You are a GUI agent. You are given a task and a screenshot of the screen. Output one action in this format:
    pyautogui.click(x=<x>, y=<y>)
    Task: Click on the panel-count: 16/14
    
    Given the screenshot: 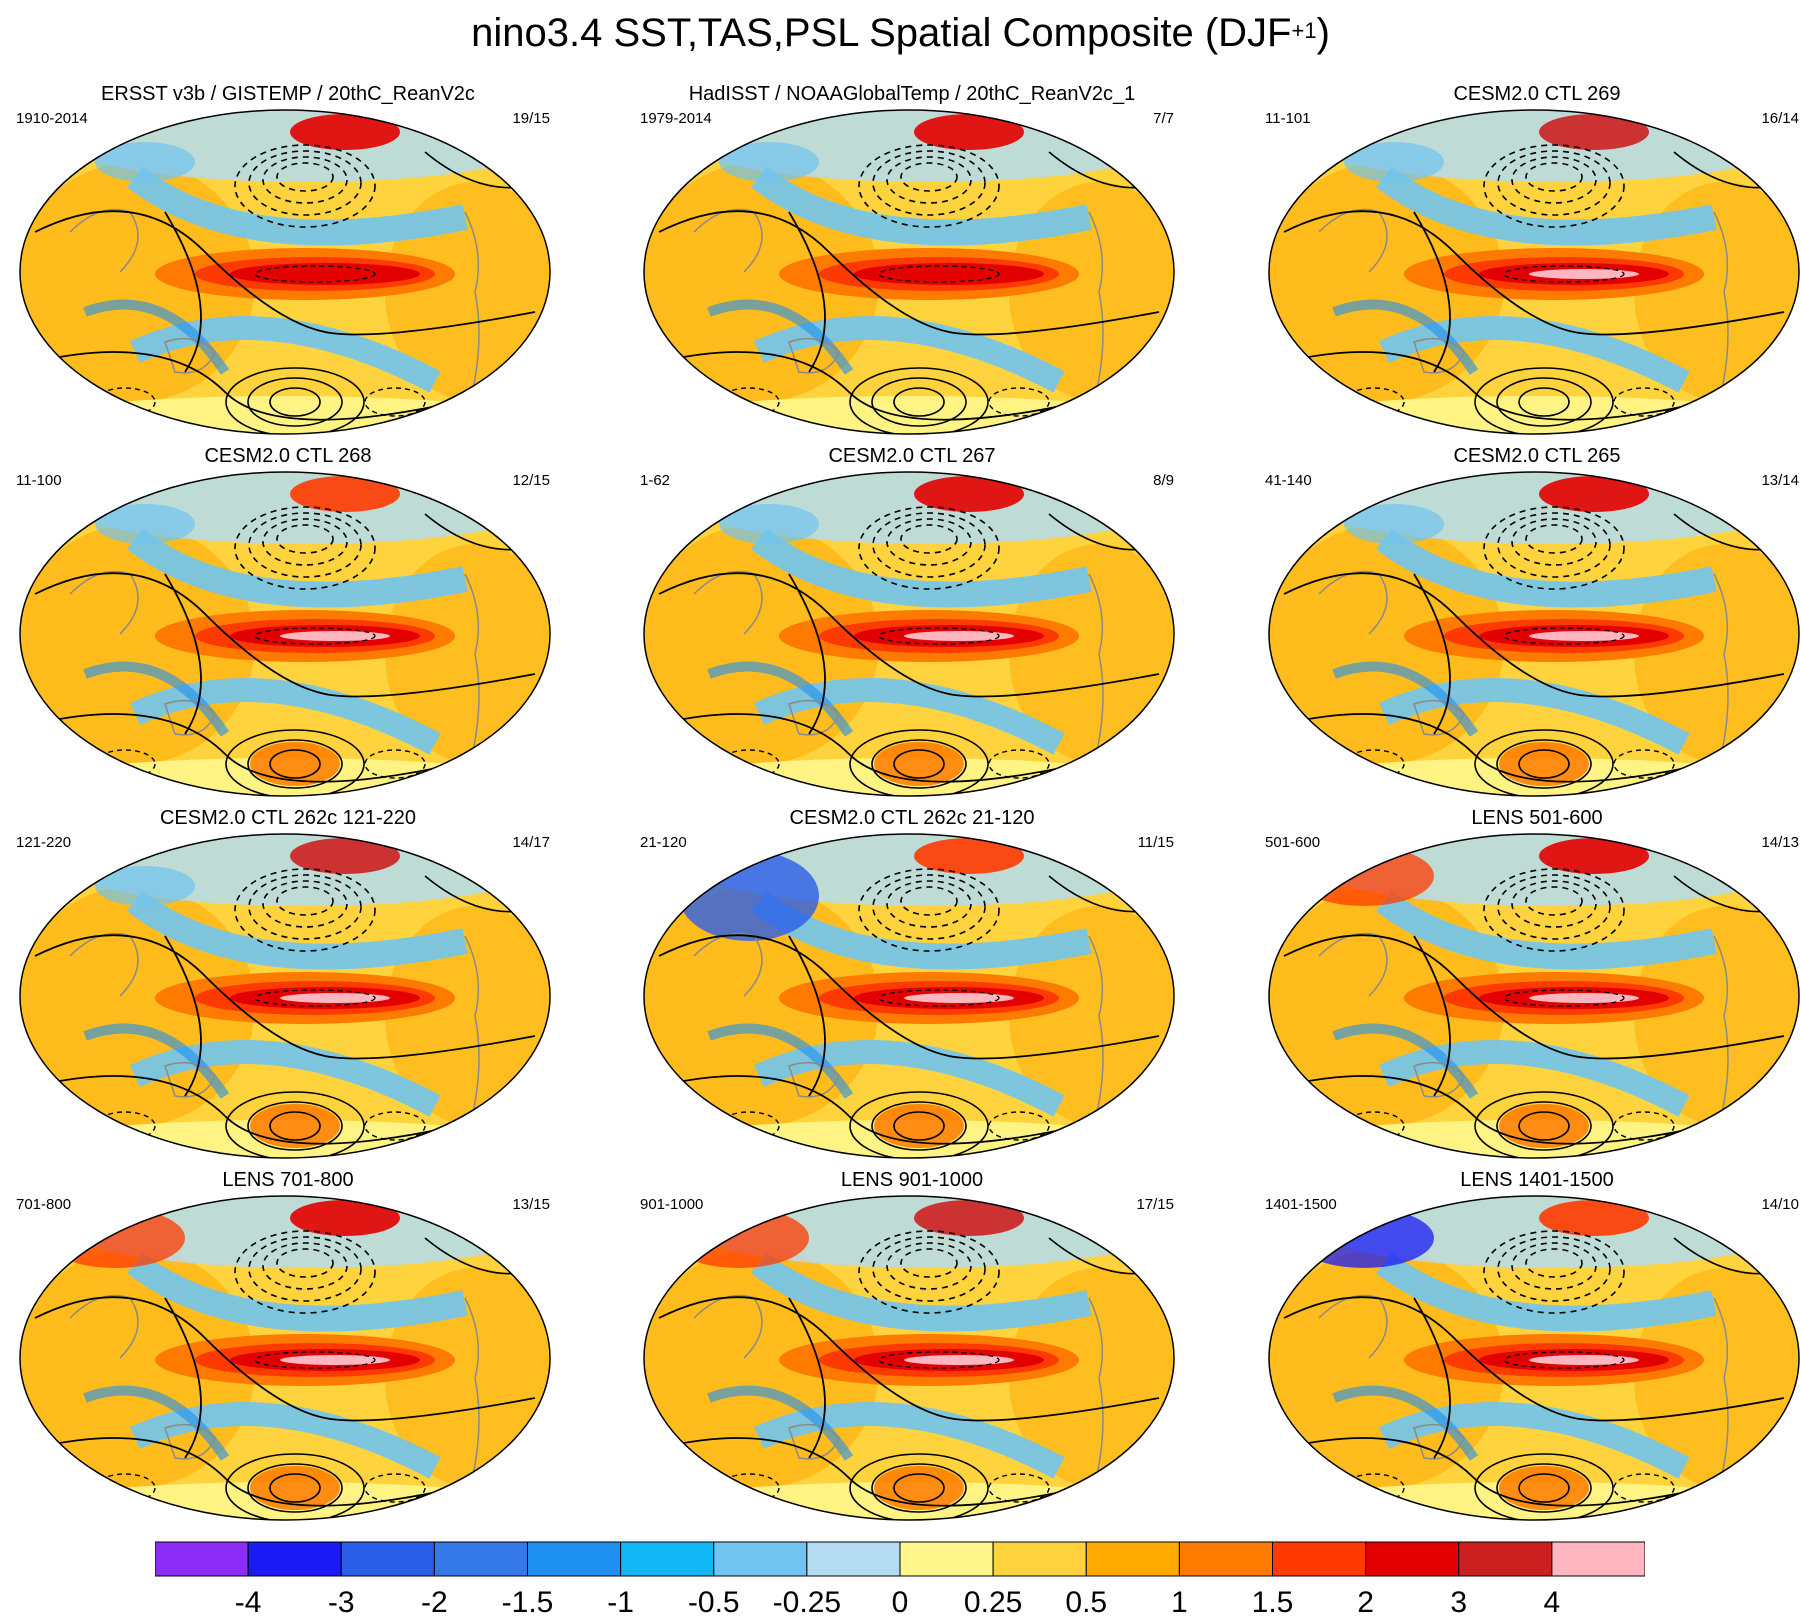 What is the action you would take?
    pyautogui.click(x=1780, y=118)
    